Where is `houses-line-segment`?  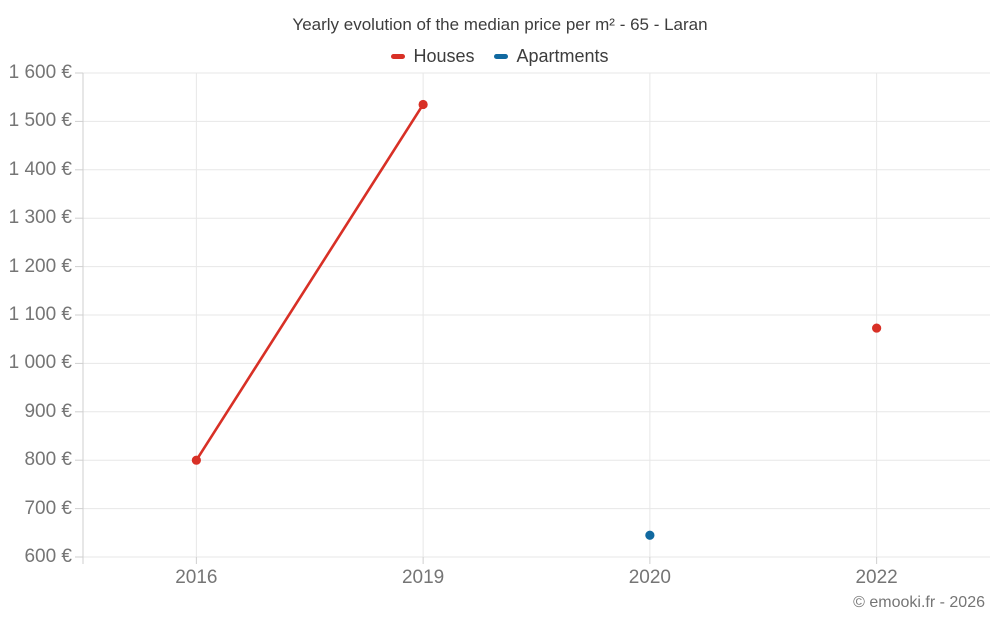
houses-line-segment is located at coordinates (310, 282).